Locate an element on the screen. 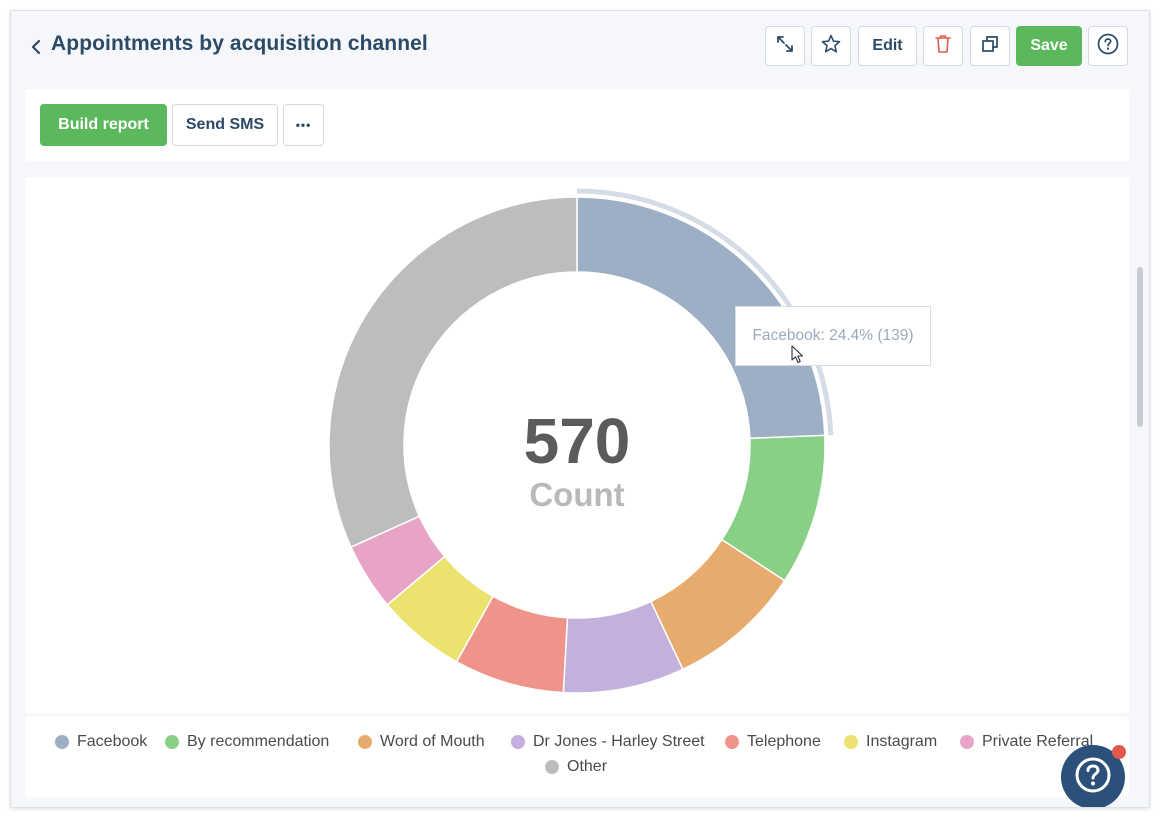 The width and height of the screenshot is (1160, 818). delete-button is located at coordinates (943, 46).